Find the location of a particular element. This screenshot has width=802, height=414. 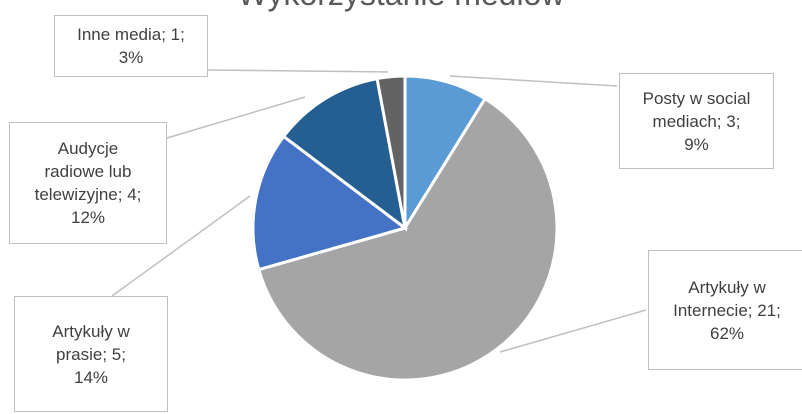

data-label-artykuly-internet: Artykuły w Internecie; 21; 62% is located at coordinates (725, 310).